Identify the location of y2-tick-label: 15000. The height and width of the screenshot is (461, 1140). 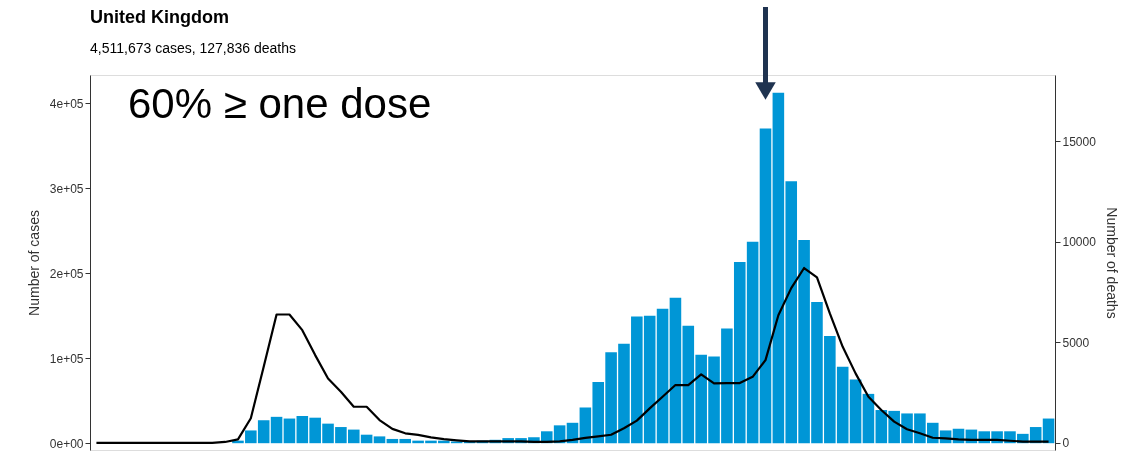
(1079, 141).